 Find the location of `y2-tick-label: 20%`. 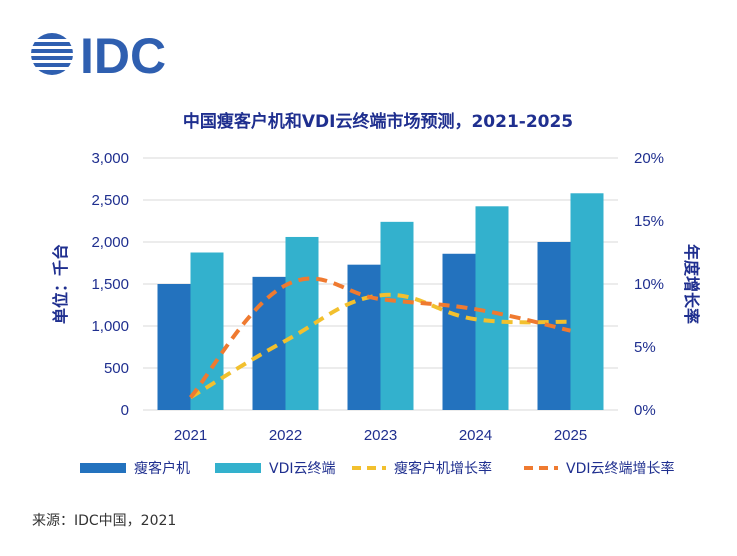

y2-tick-label: 20% is located at coordinates (649, 158).